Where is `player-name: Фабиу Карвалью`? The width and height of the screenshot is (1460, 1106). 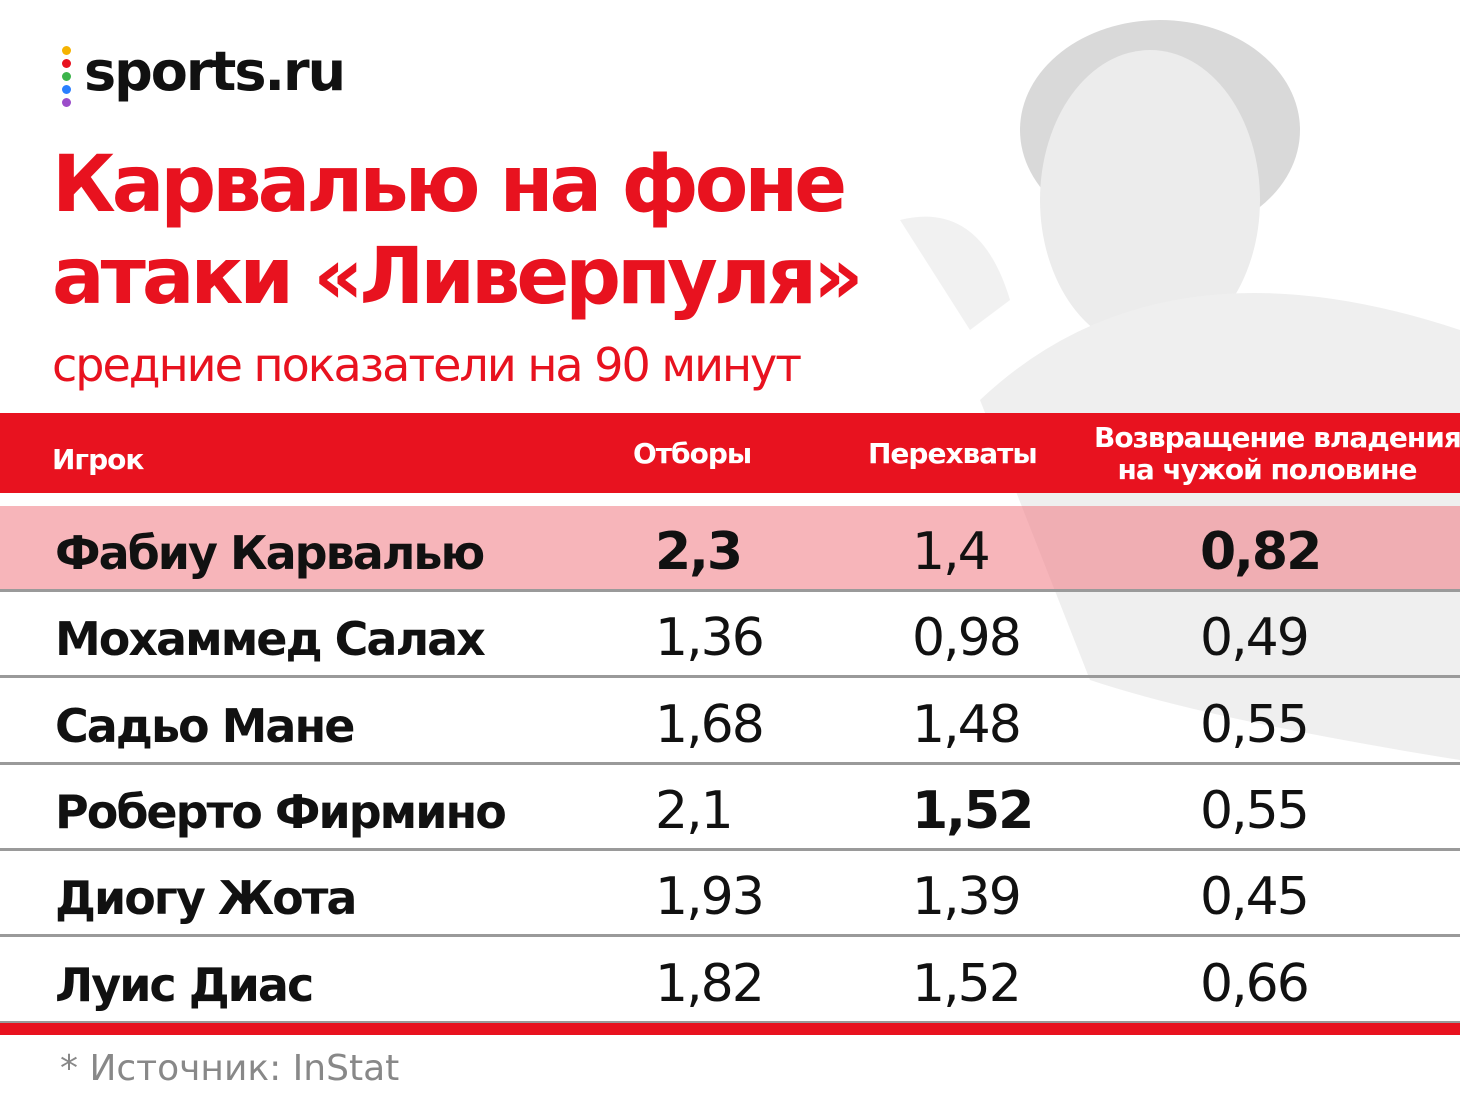 player-name: Фабиу Карвалью is located at coordinates (270, 553).